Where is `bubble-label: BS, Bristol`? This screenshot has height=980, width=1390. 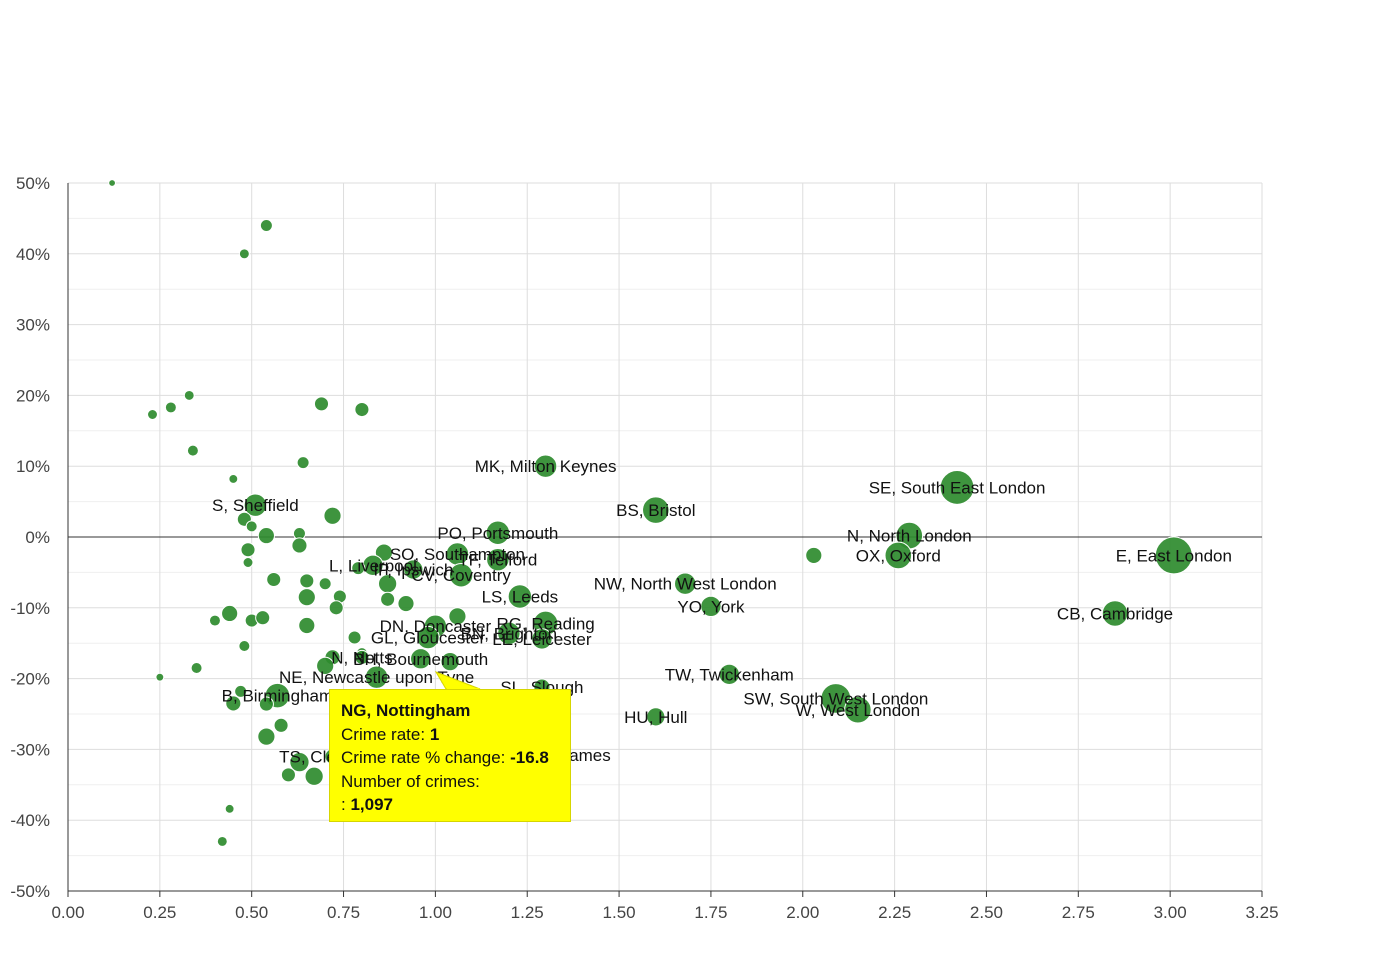 bubble-label: BS, Bristol is located at coordinates (655, 510).